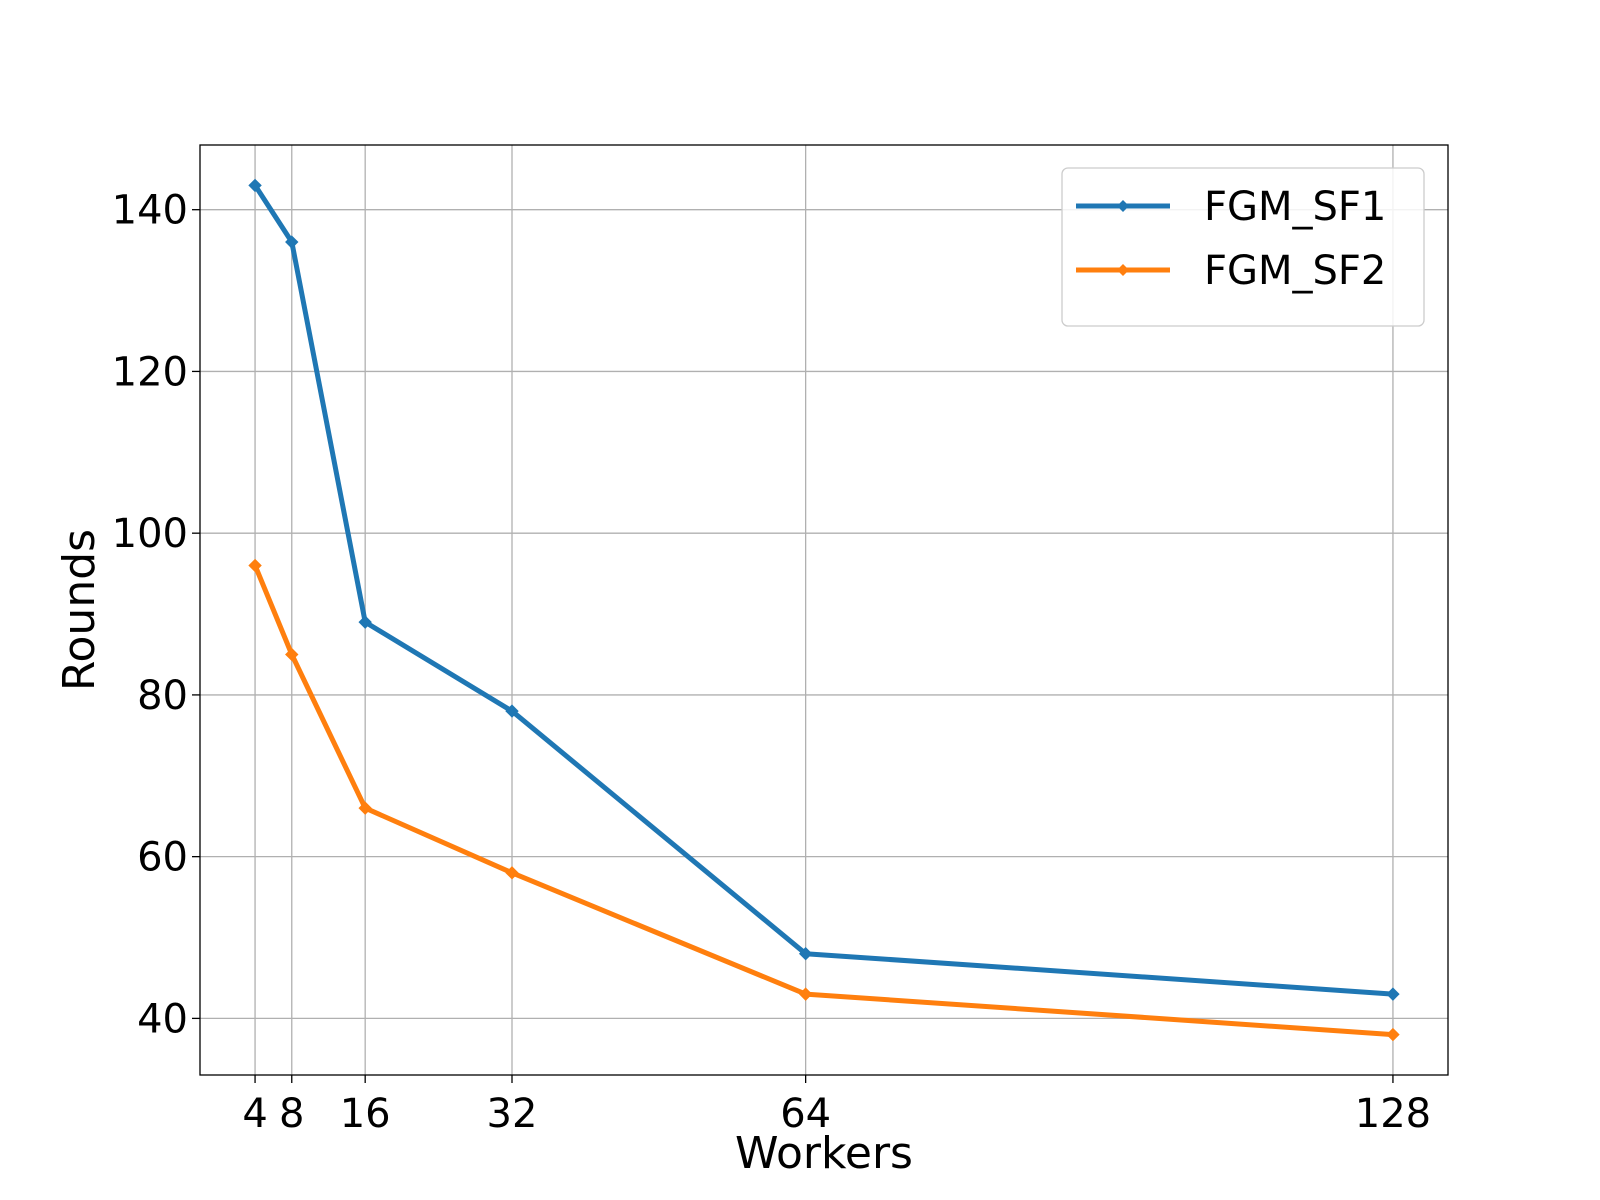  What do you see at coordinates (365, 1114) in the screenshot?
I see `x-tick-label: 16` at bounding box center [365, 1114].